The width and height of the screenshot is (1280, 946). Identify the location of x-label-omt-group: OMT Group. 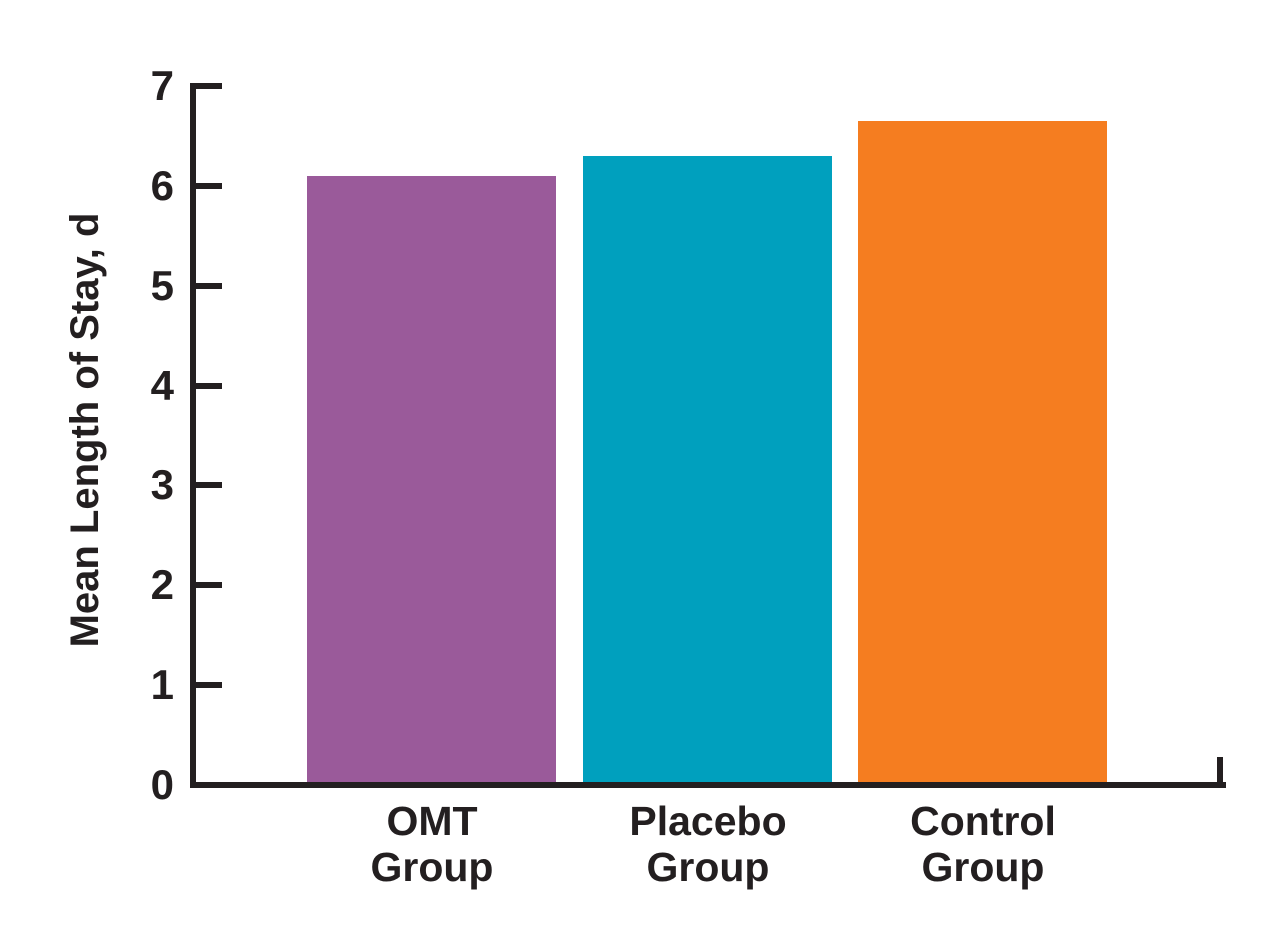
(432, 844).